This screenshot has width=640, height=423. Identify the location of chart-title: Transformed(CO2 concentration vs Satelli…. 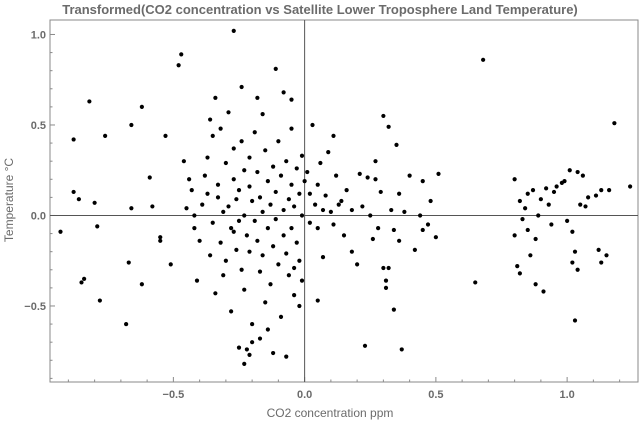
(320, 9).